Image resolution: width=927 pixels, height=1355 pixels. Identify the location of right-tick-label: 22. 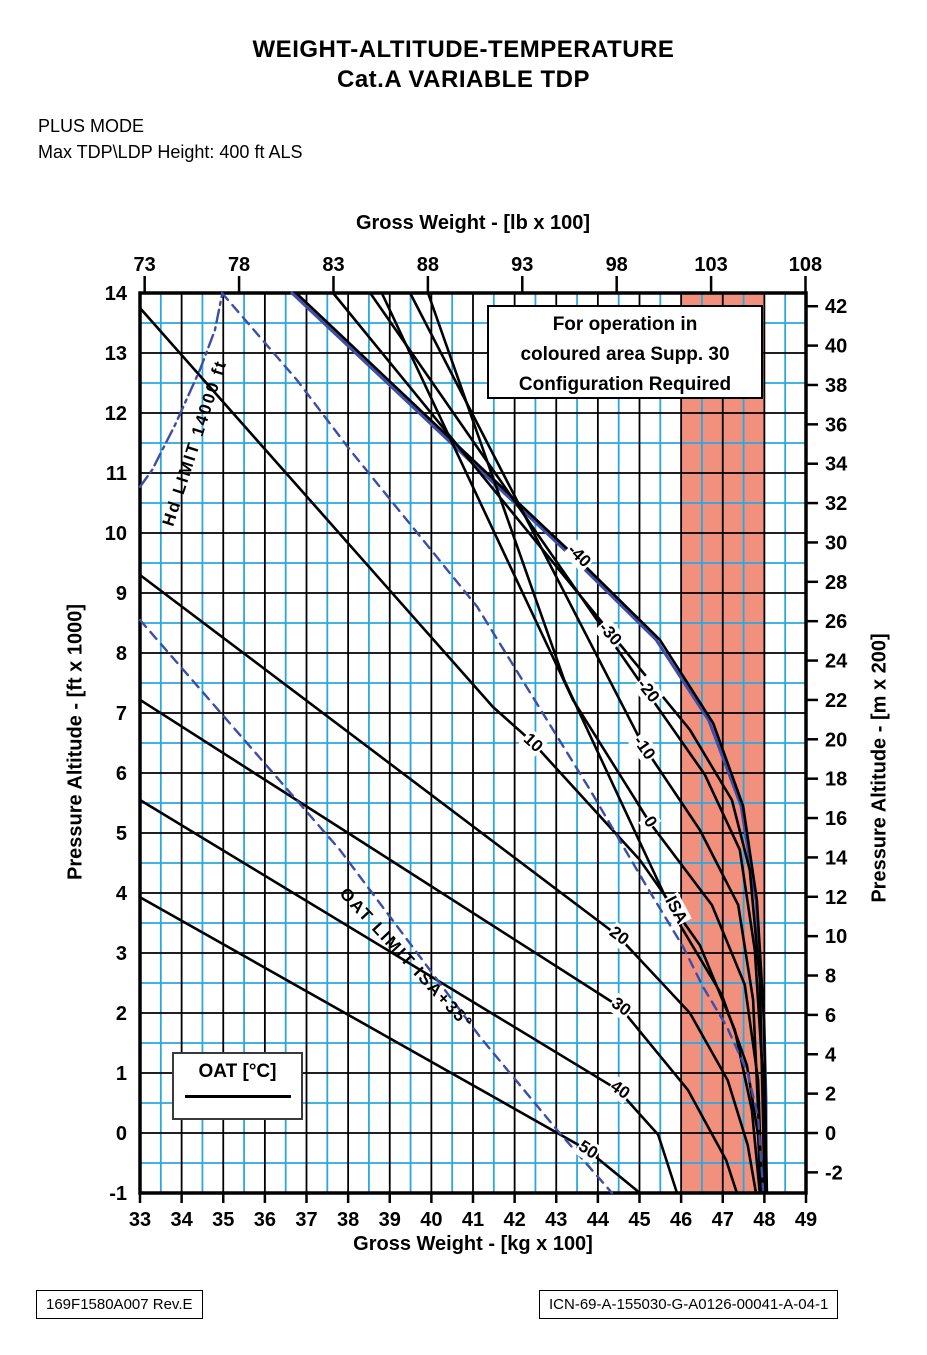
(836, 701).